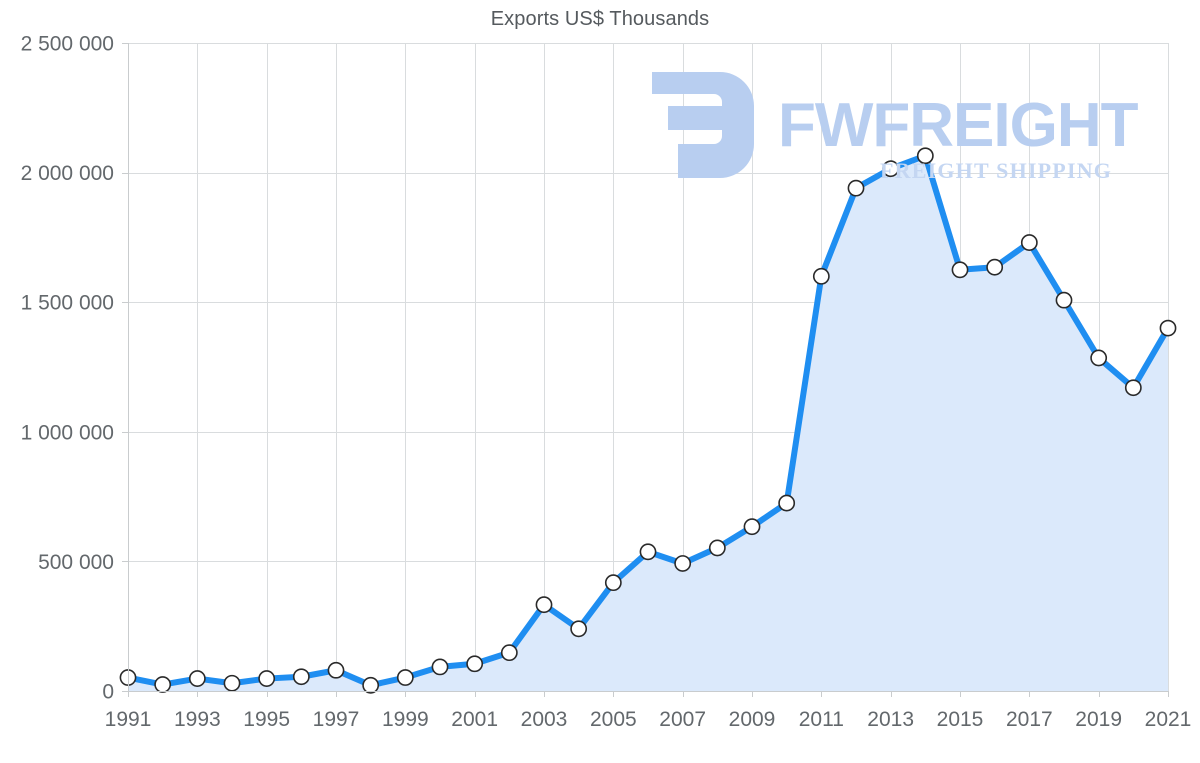  What do you see at coordinates (960, 719) in the screenshot?
I see `x-axis-tick-label: 2015` at bounding box center [960, 719].